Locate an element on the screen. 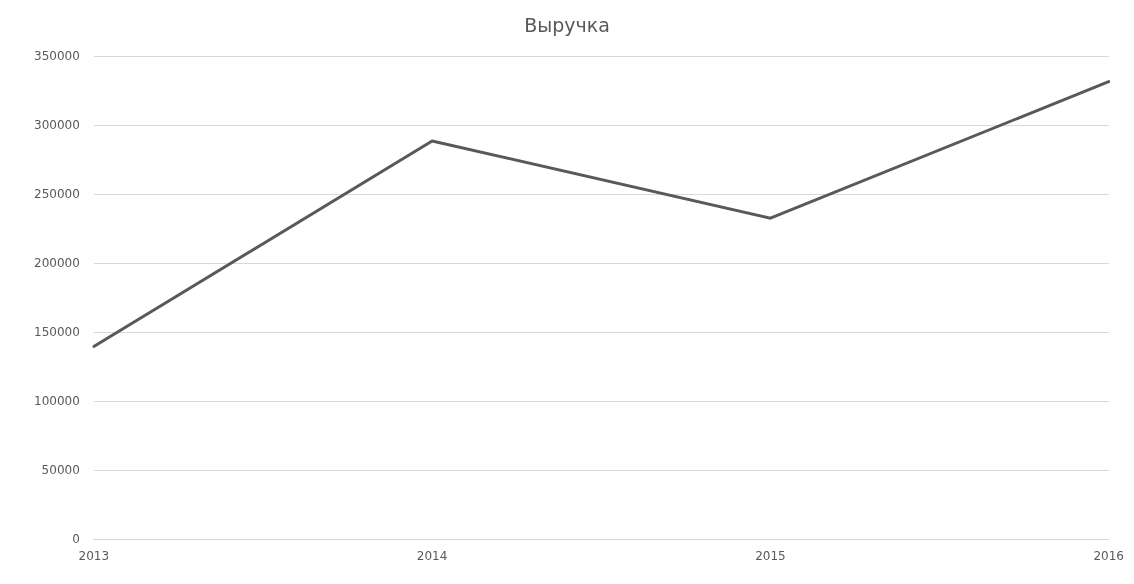 Image resolution: width=1134 pixels, height=584 pixels. x-tick-label: 2015 is located at coordinates (770, 555).